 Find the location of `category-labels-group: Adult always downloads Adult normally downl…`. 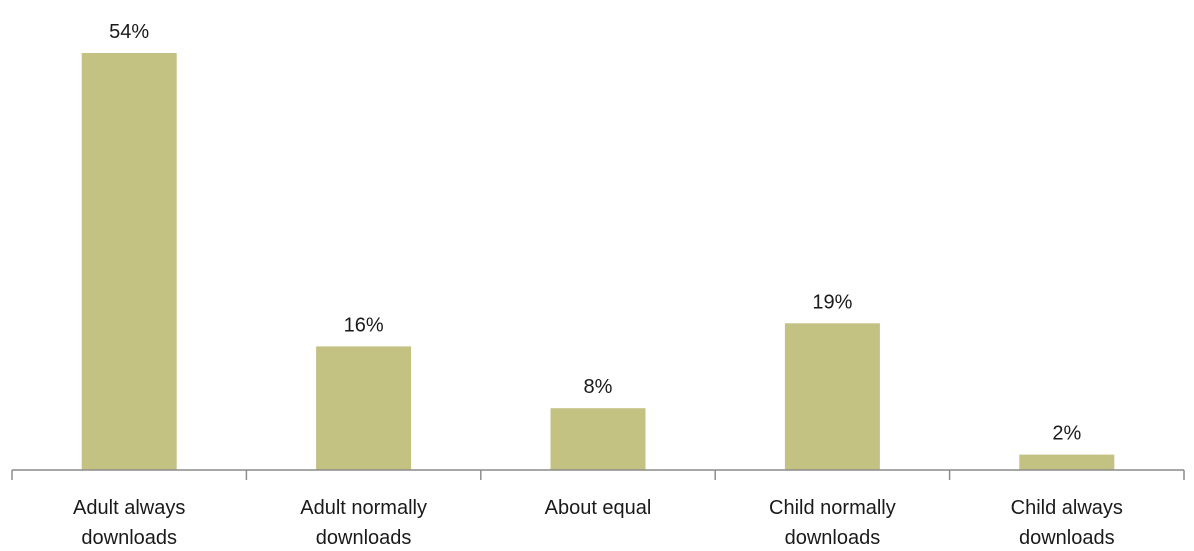

category-labels-group: Adult always downloads Adult normally downl… is located at coordinates (598, 523).